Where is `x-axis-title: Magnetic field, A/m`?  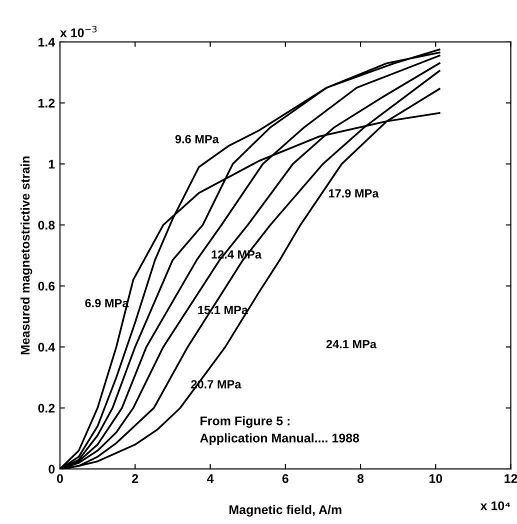 x-axis-title: Magnetic field, A/m is located at coordinates (286, 510).